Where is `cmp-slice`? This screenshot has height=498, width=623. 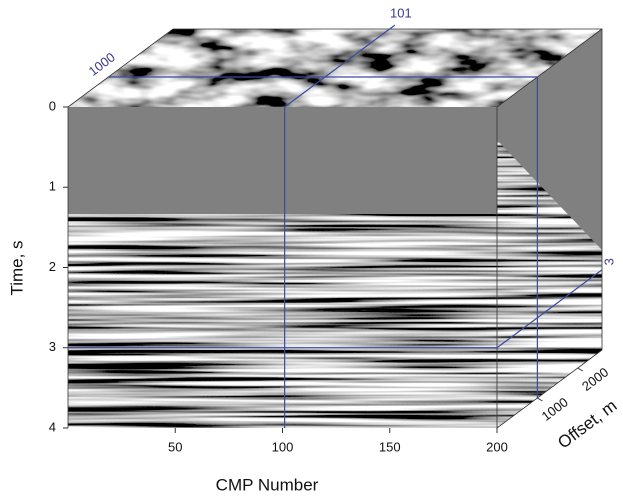 cmp-slice is located at coordinates (340, 66).